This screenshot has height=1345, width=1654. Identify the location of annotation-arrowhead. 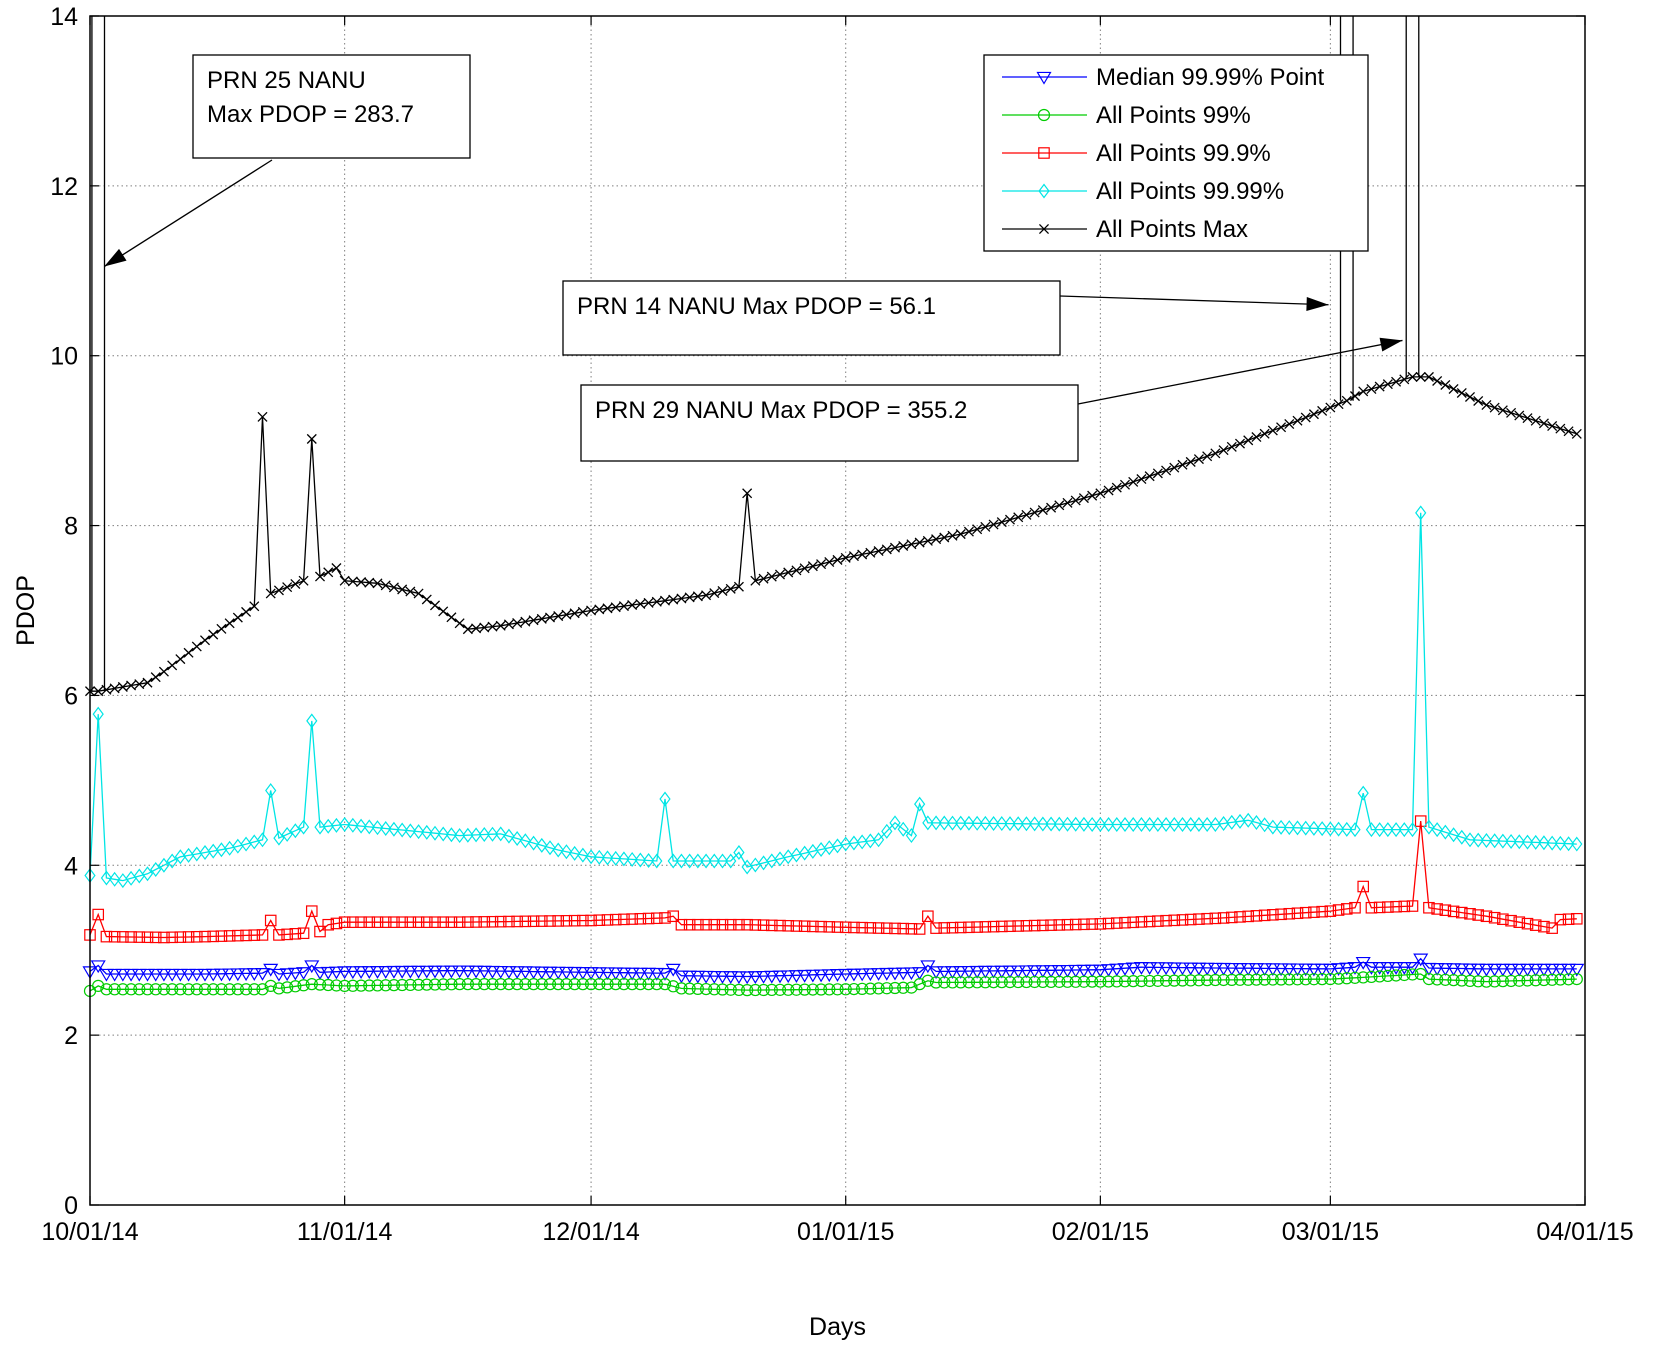
(1317, 304).